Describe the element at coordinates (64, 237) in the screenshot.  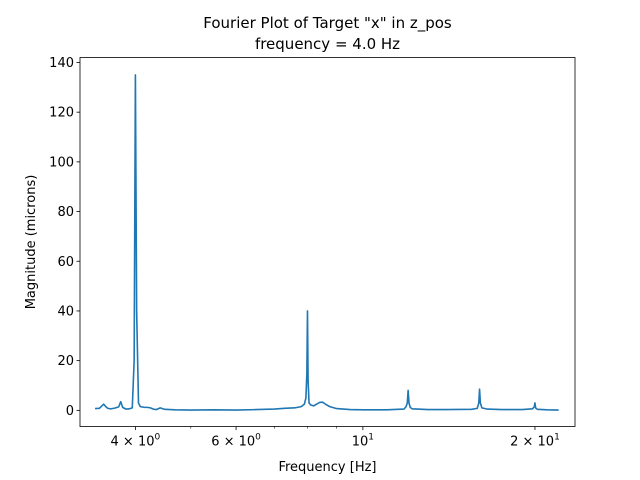
I see `y-axis: 0 20 40 60 80 100 120 140` at that location.